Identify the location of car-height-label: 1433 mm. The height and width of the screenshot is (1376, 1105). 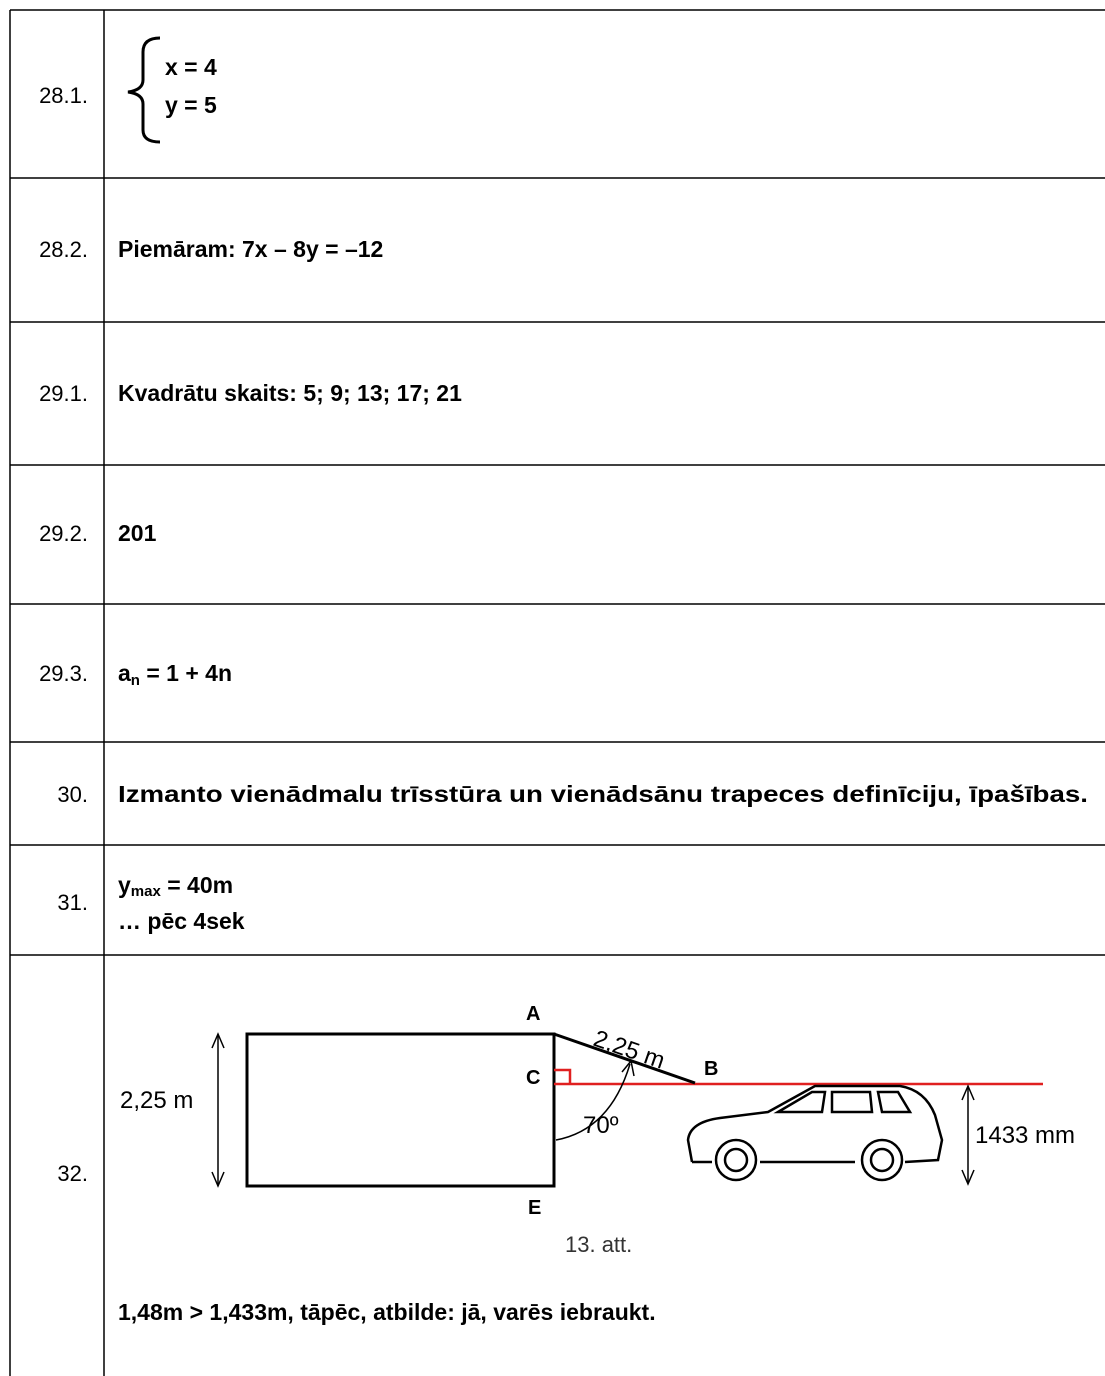
(1025, 1135).